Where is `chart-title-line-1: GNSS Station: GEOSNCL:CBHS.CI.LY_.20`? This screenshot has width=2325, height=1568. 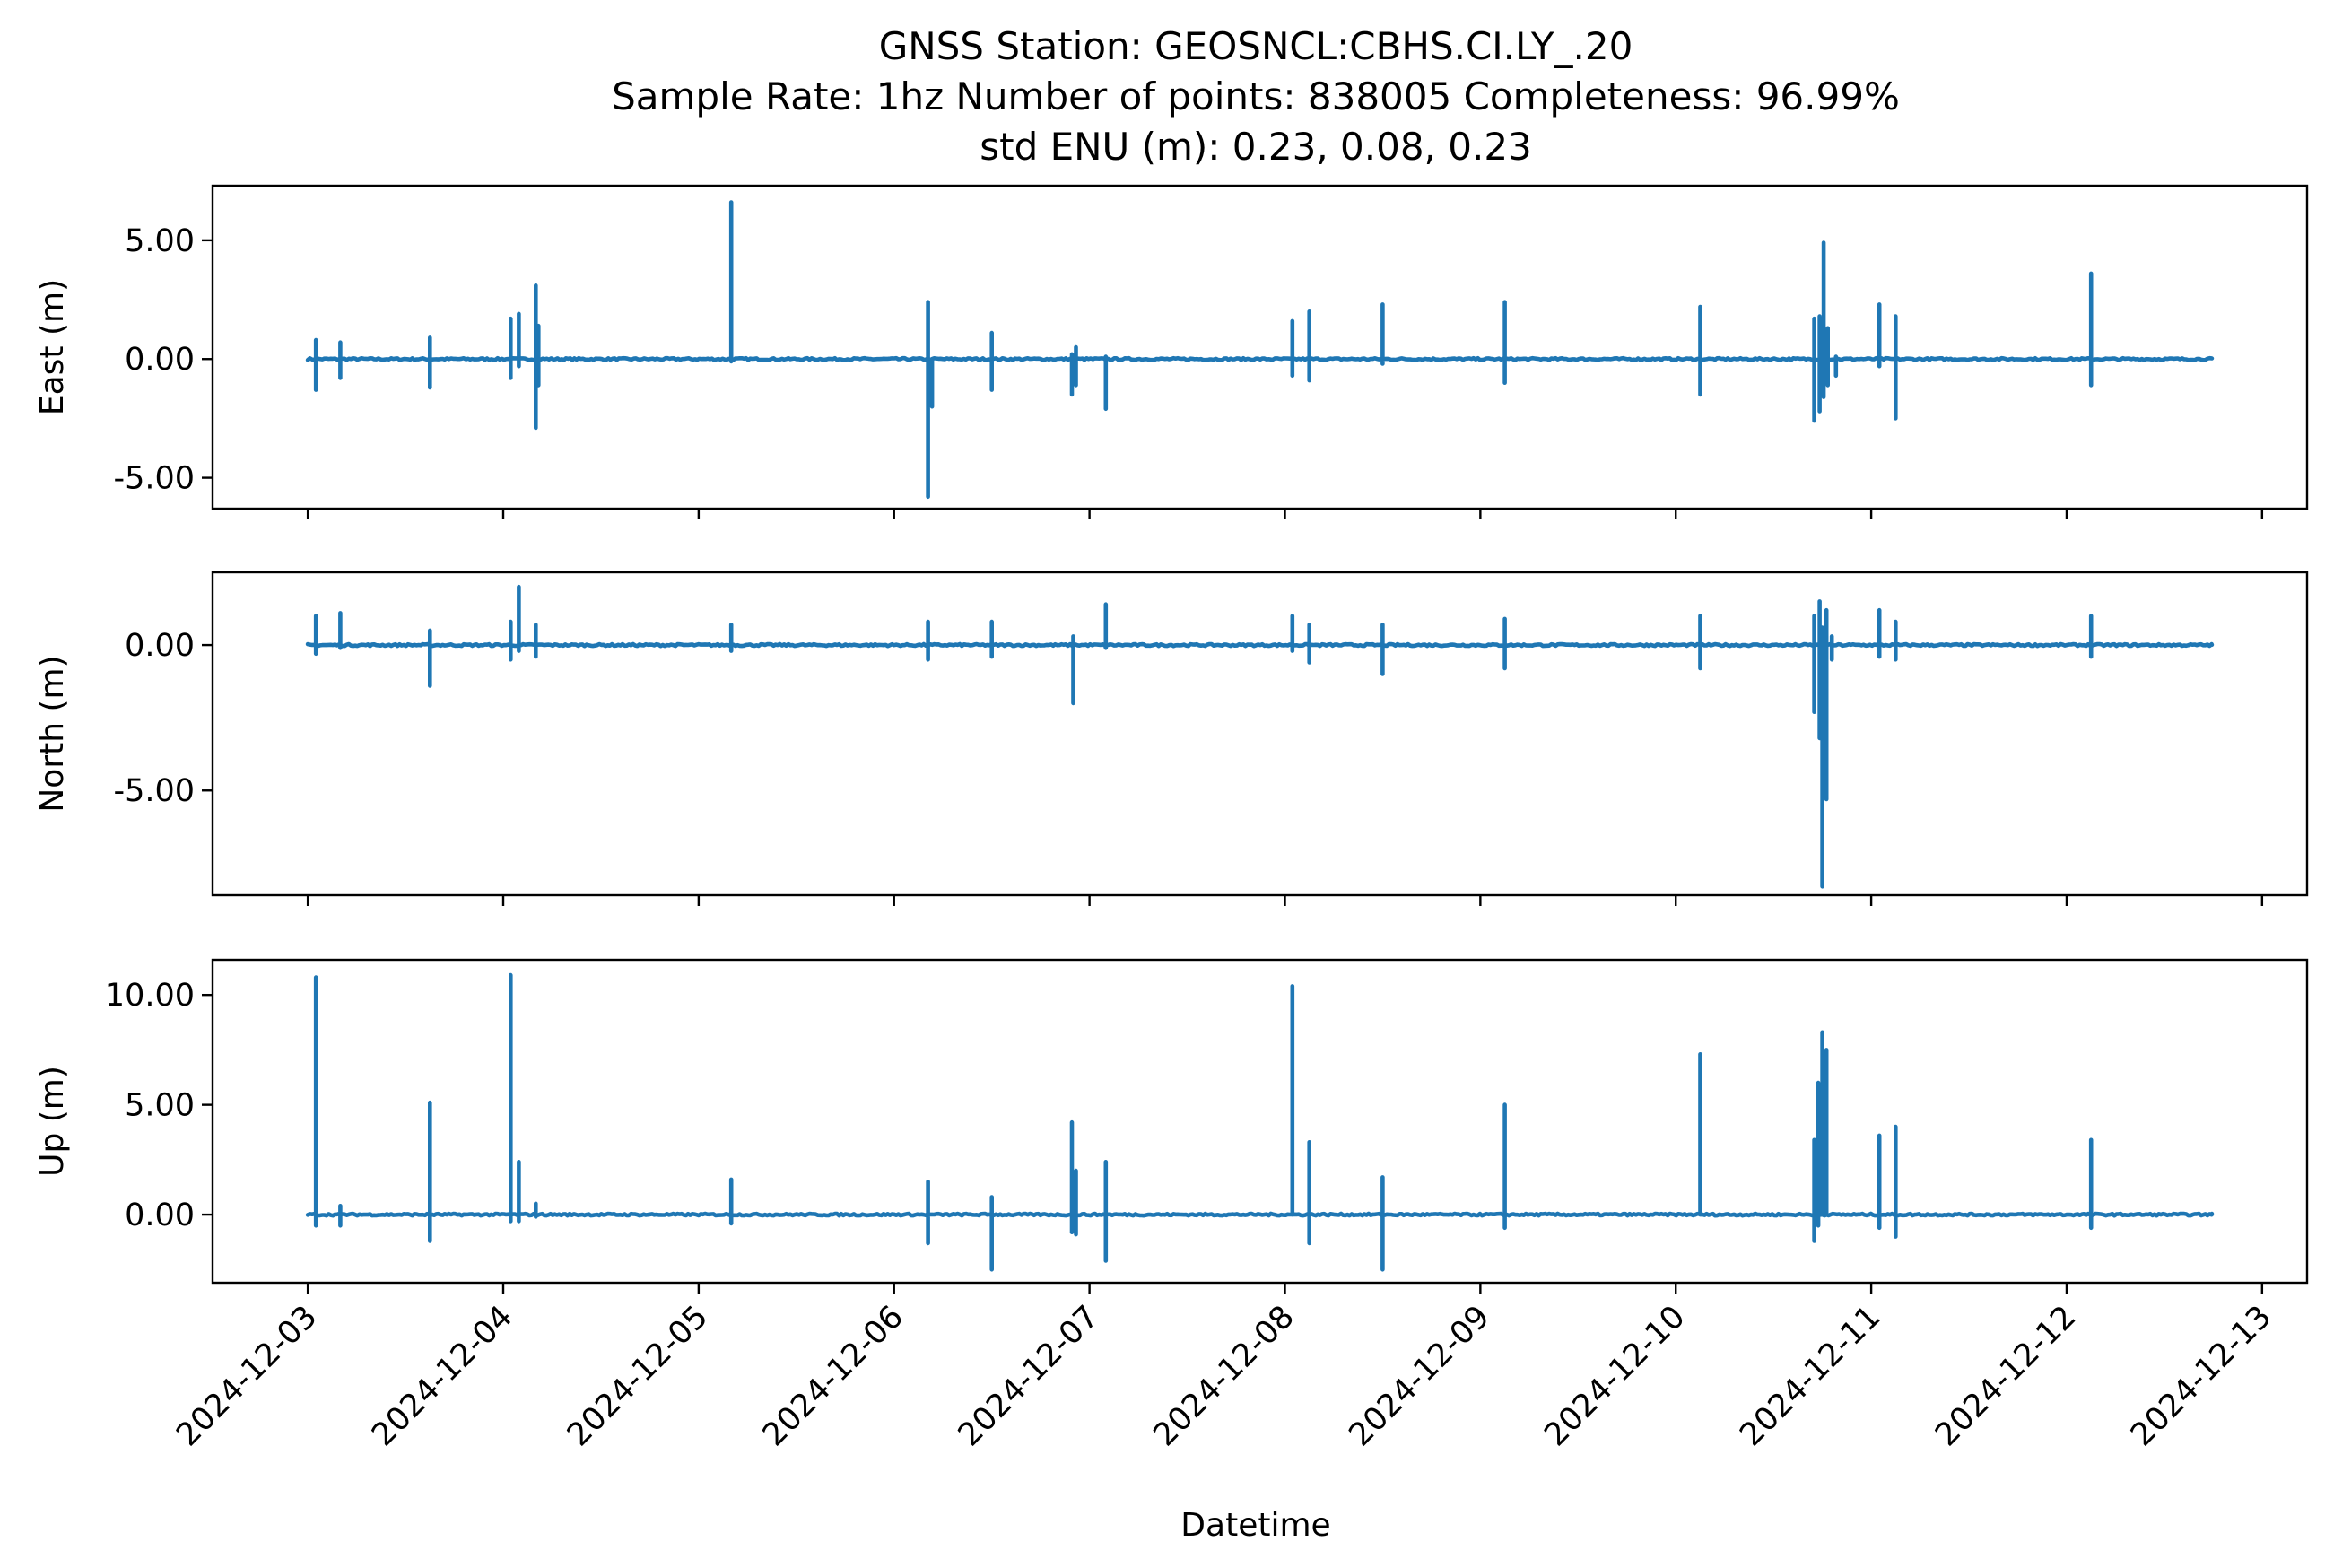 chart-title-line-1: GNSS Station: GEOSNCL:CBHS.CI.LY_.20 is located at coordinates (1256, 46).